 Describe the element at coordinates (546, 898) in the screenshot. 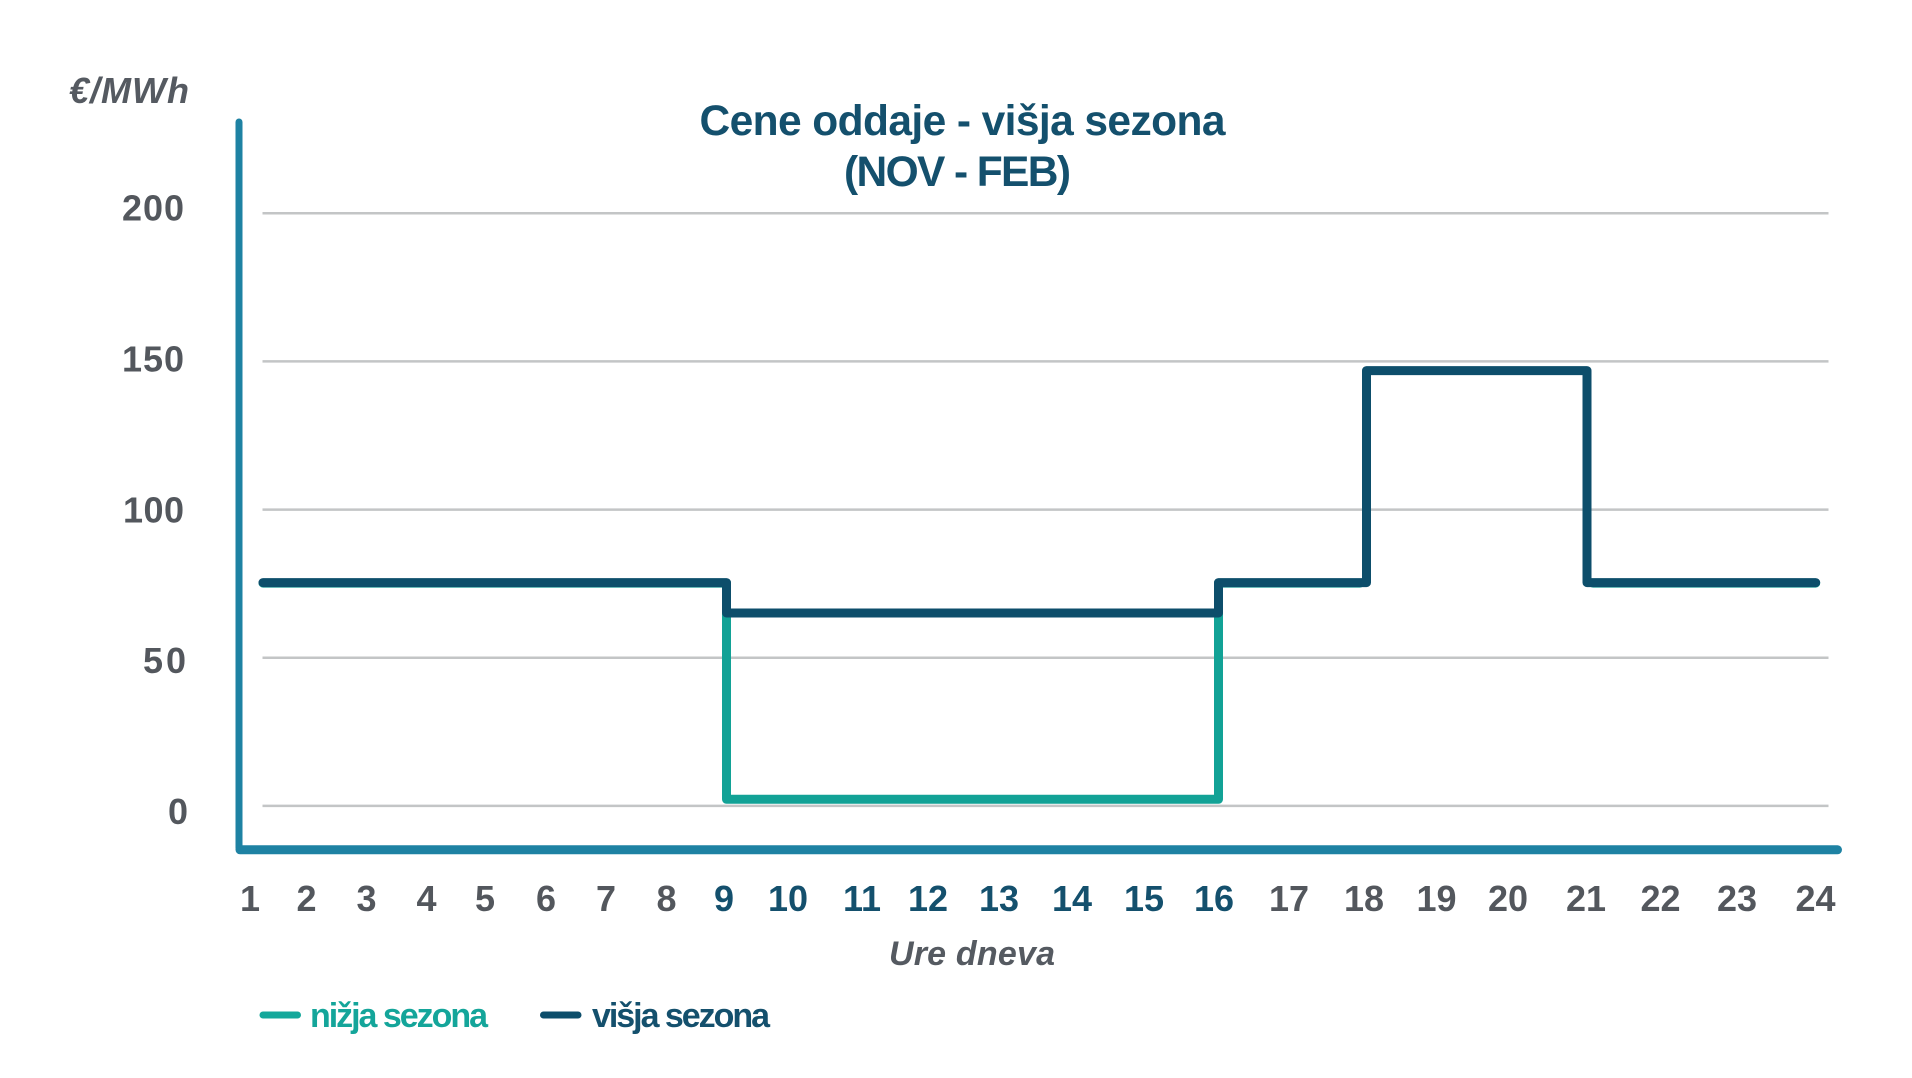

I see `svg-text: 6` at that location.